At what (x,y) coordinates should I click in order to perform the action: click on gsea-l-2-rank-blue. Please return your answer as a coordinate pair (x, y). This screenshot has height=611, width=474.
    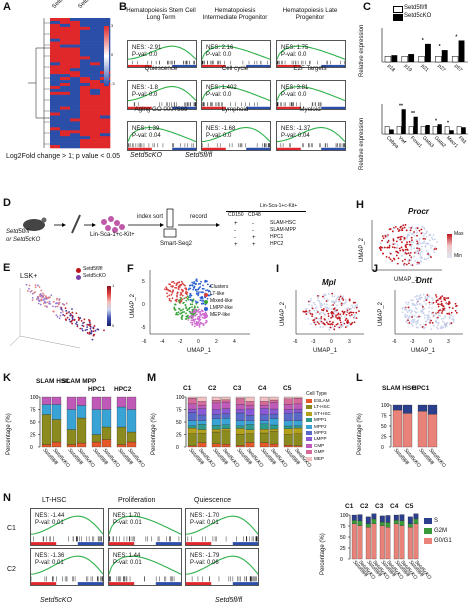
    Looking at the image, I should click on (168, 543).